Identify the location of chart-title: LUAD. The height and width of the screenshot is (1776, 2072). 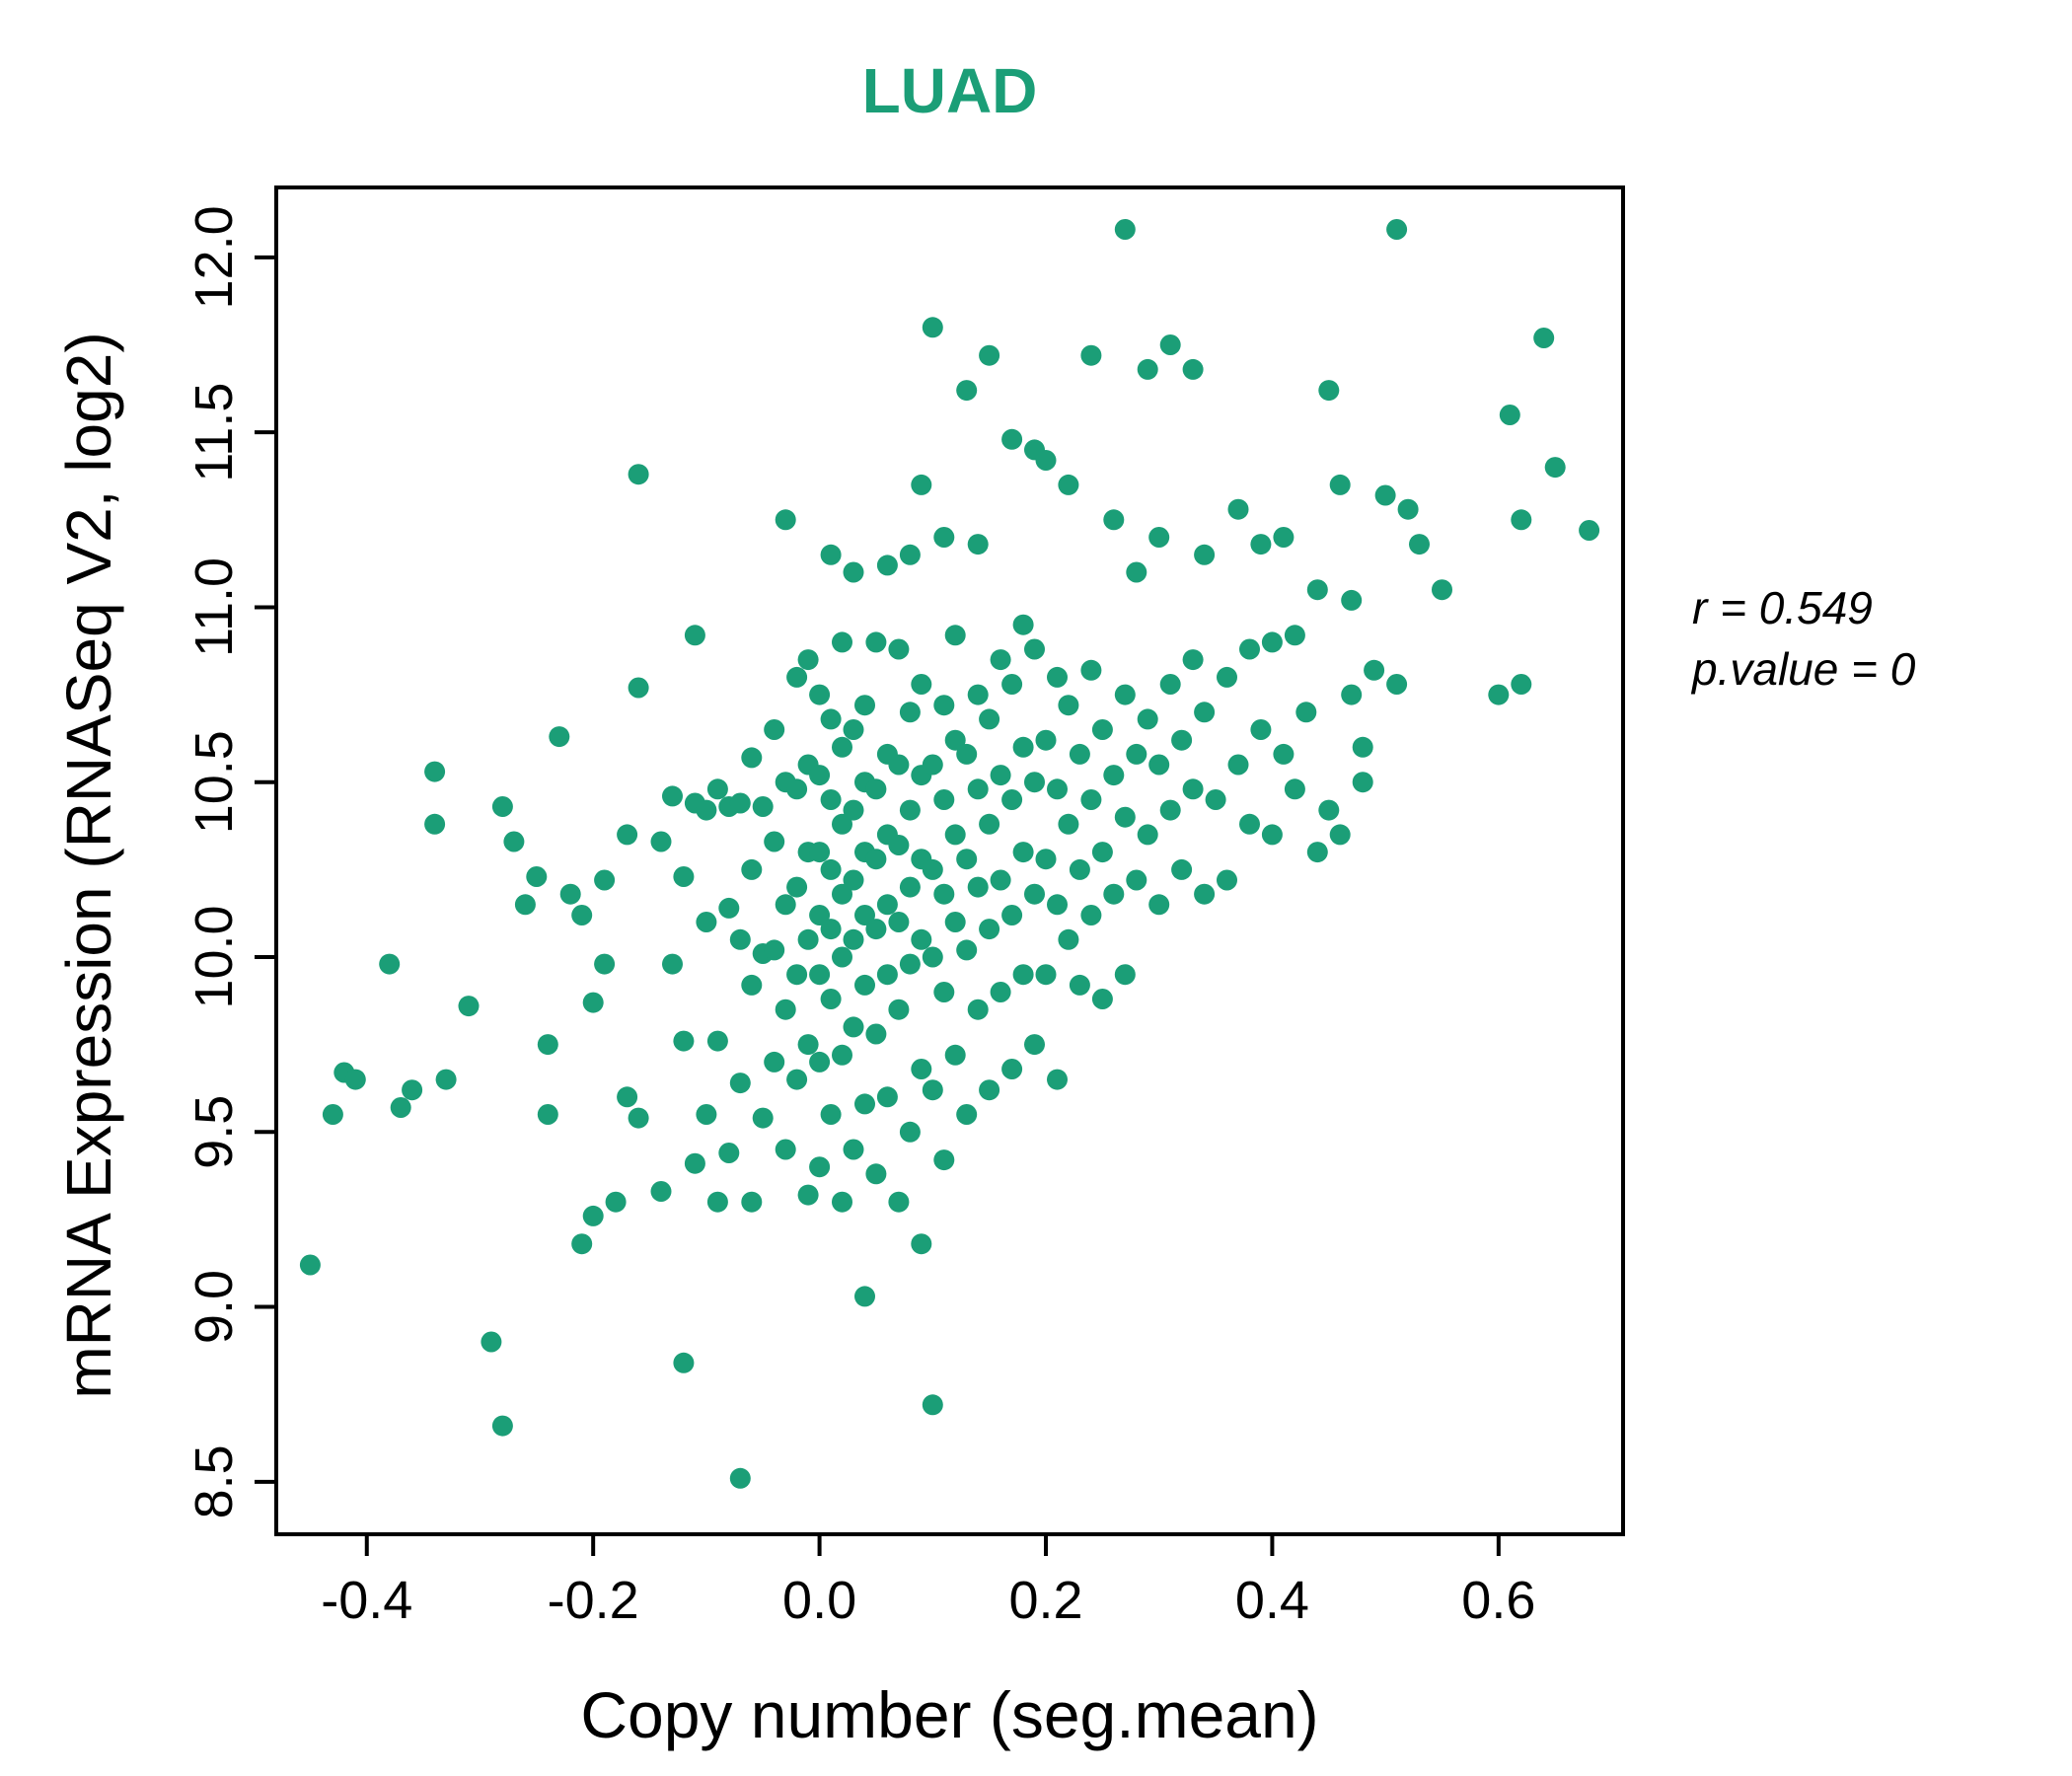
(950, 91).